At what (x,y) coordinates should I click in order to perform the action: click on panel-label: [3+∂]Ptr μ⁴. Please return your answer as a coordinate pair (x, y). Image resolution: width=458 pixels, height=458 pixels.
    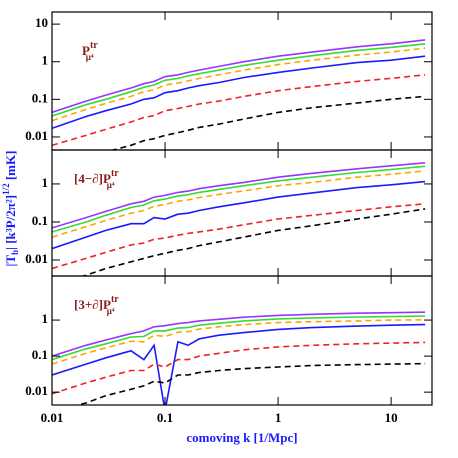
    Looking at the image, I should click on (96, 305).